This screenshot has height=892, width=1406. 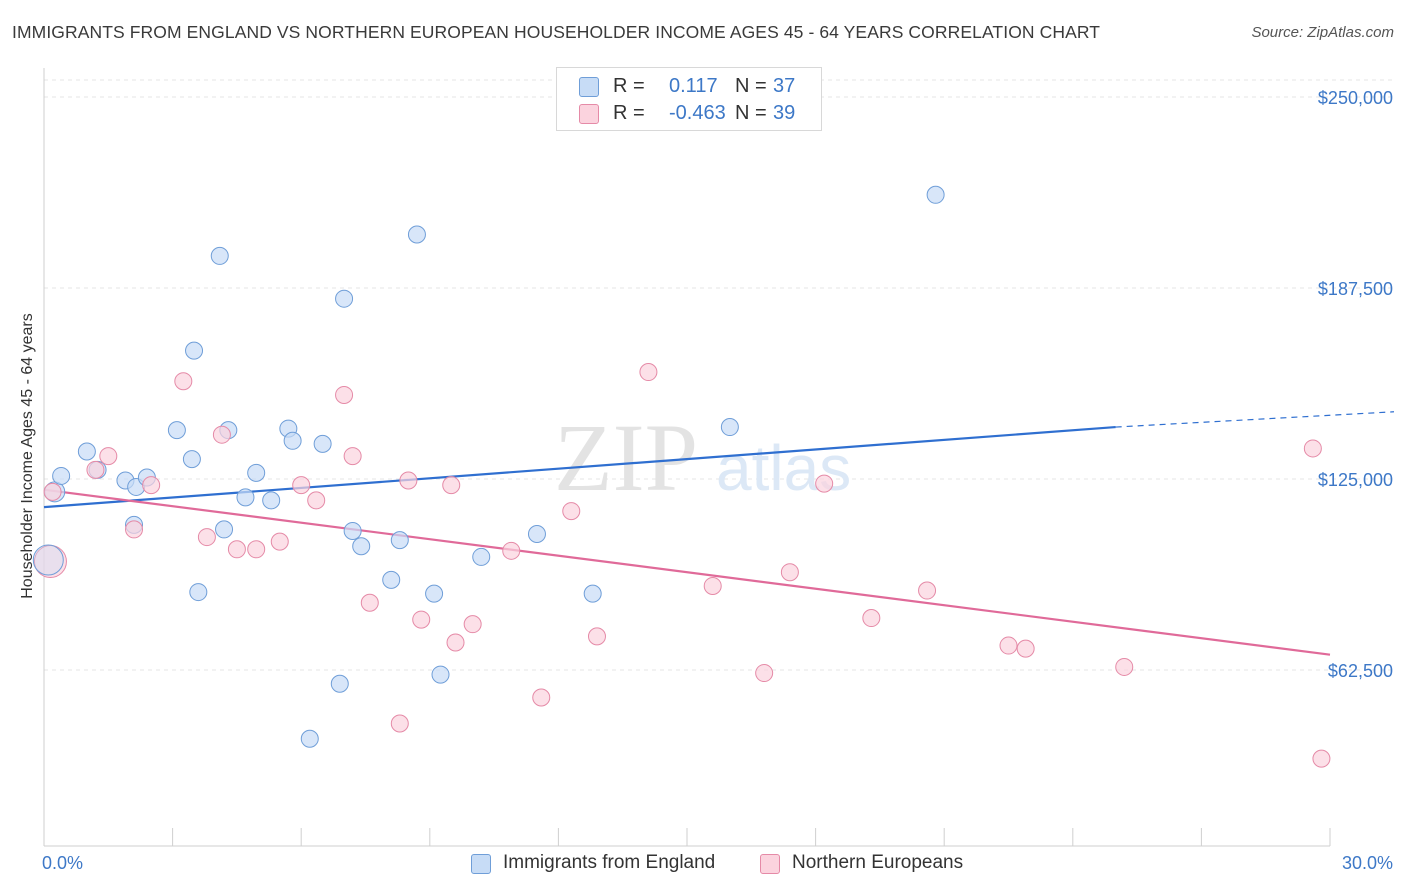 I want to click on watermark-zip: ZIP, so click(x=626, y=457).